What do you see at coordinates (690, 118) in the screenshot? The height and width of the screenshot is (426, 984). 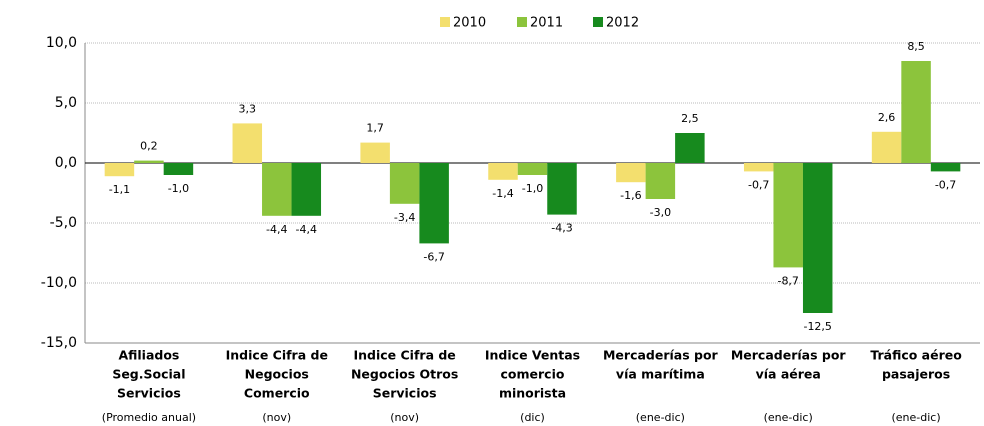 I see `value-label: 2,5` at bounding box center [690, 118].